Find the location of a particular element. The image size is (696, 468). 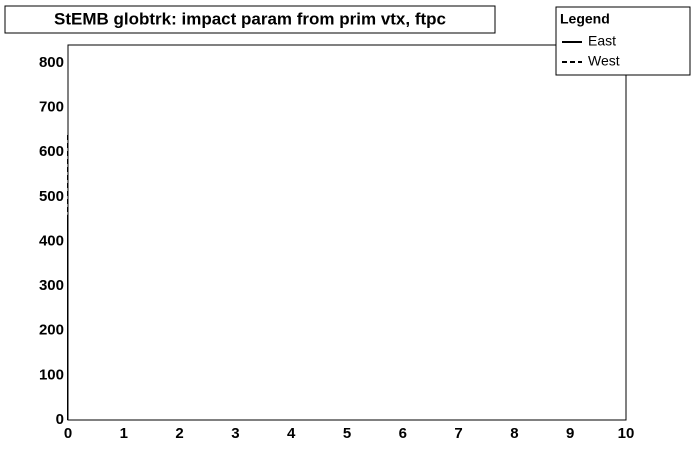

legend: Legend East West is located at coordinates (623, 41).